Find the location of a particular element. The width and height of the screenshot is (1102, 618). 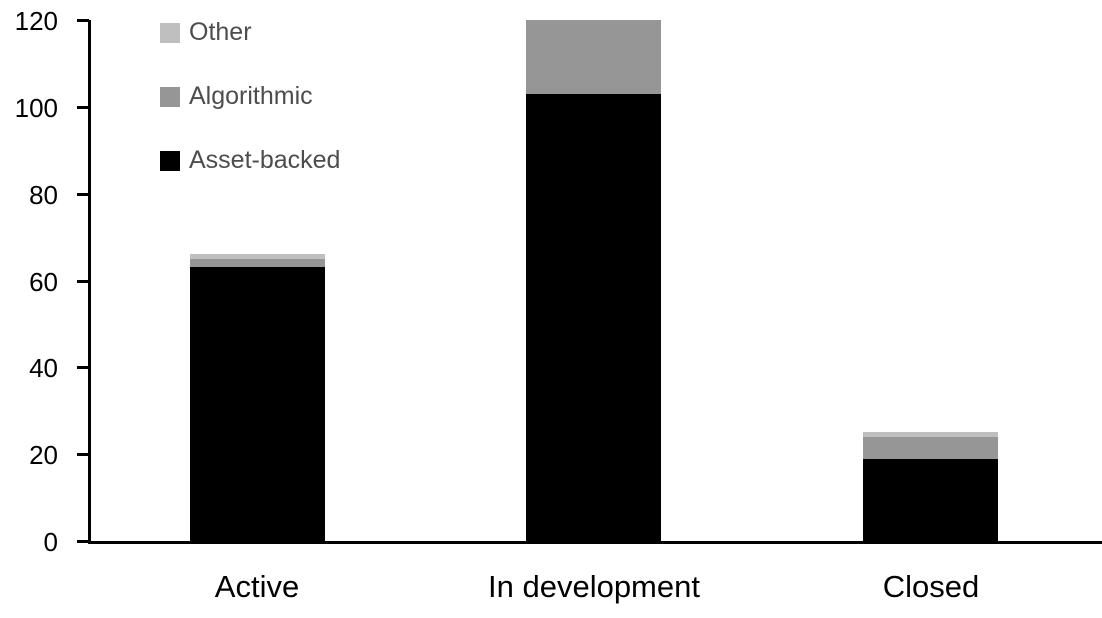

legend-item-algorithmic: Algorithmic is located at coordinates (250, 96).